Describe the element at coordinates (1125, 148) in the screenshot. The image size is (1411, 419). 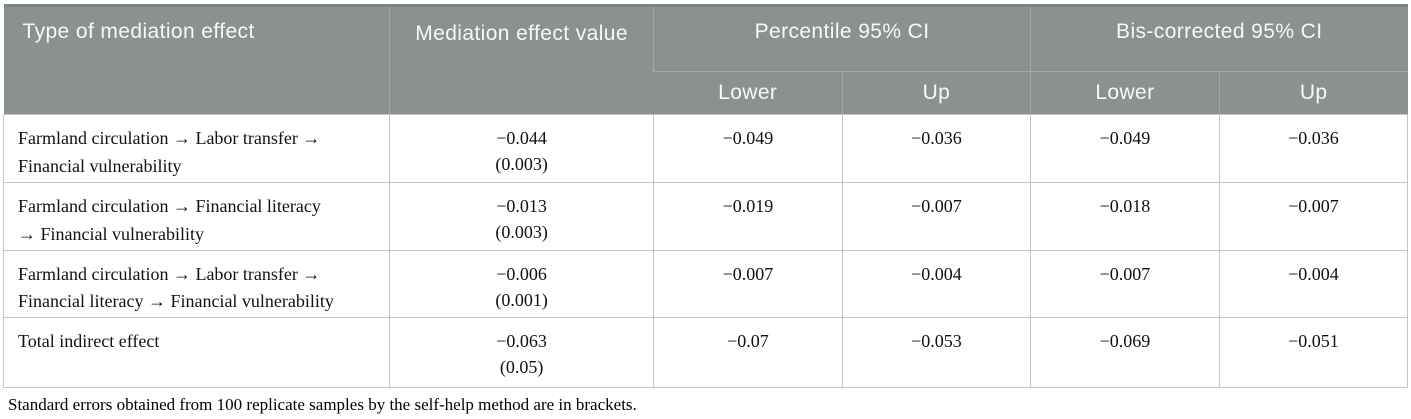
I see `bis-lower-value: −0.049` at that location.